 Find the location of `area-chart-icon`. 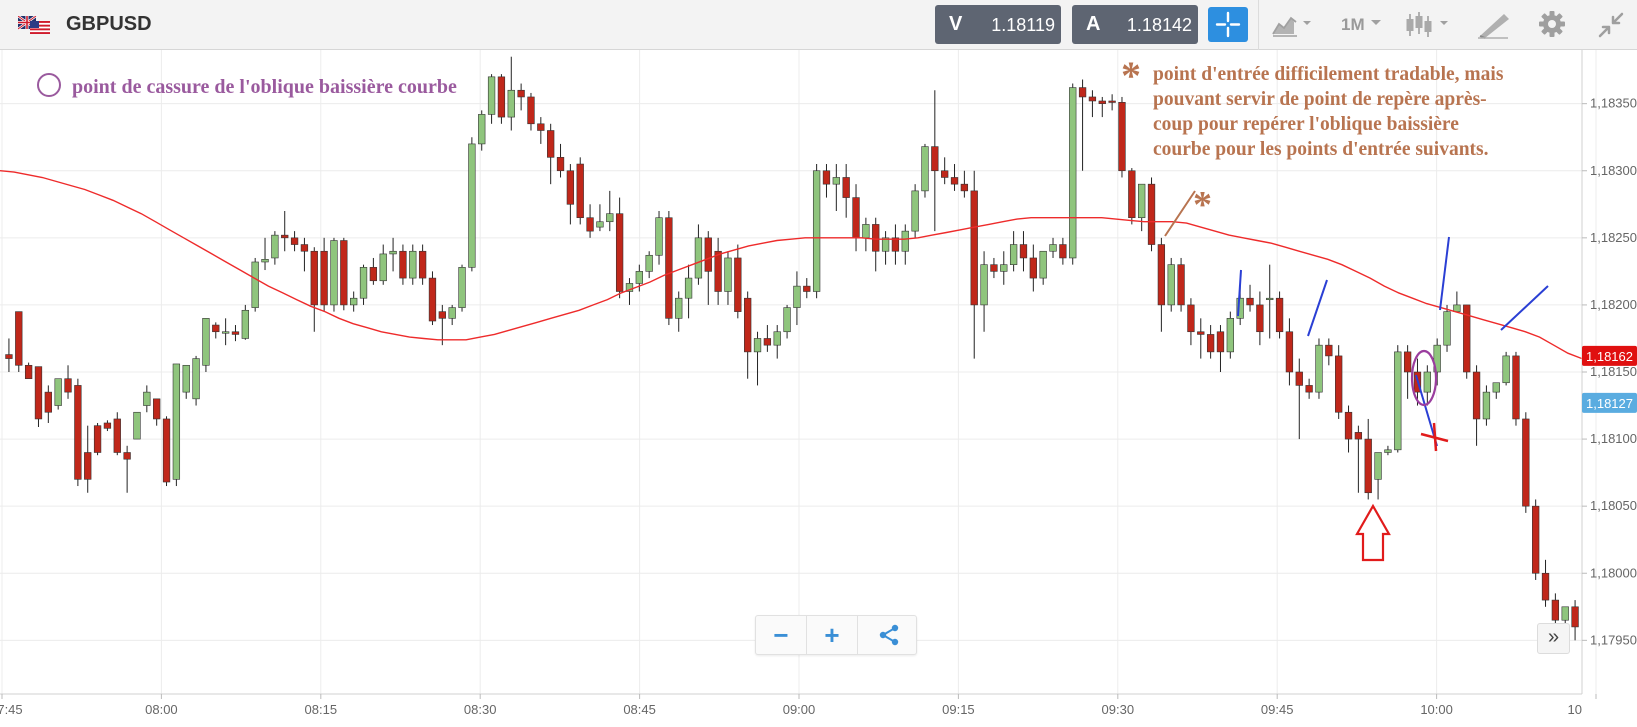

area-chart-icon is located at coordinates (1291, 26).